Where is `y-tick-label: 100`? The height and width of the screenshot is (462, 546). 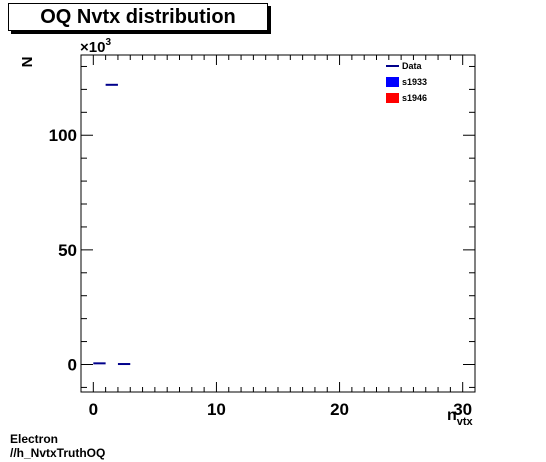 y-tick-label: 100 is located at coordinates (63, 135).